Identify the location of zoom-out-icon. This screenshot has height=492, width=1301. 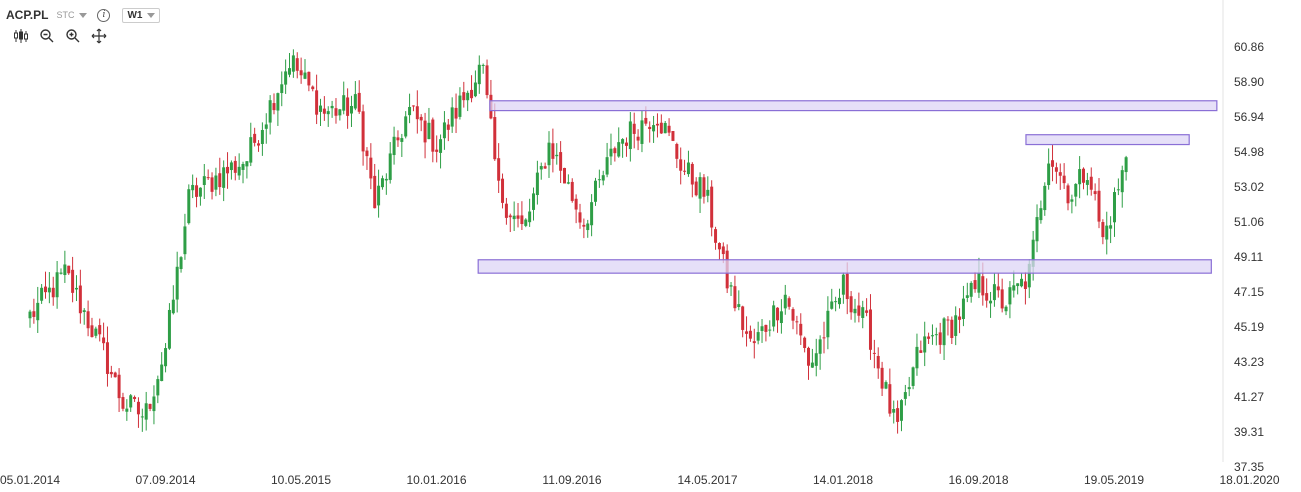
(47, 36).